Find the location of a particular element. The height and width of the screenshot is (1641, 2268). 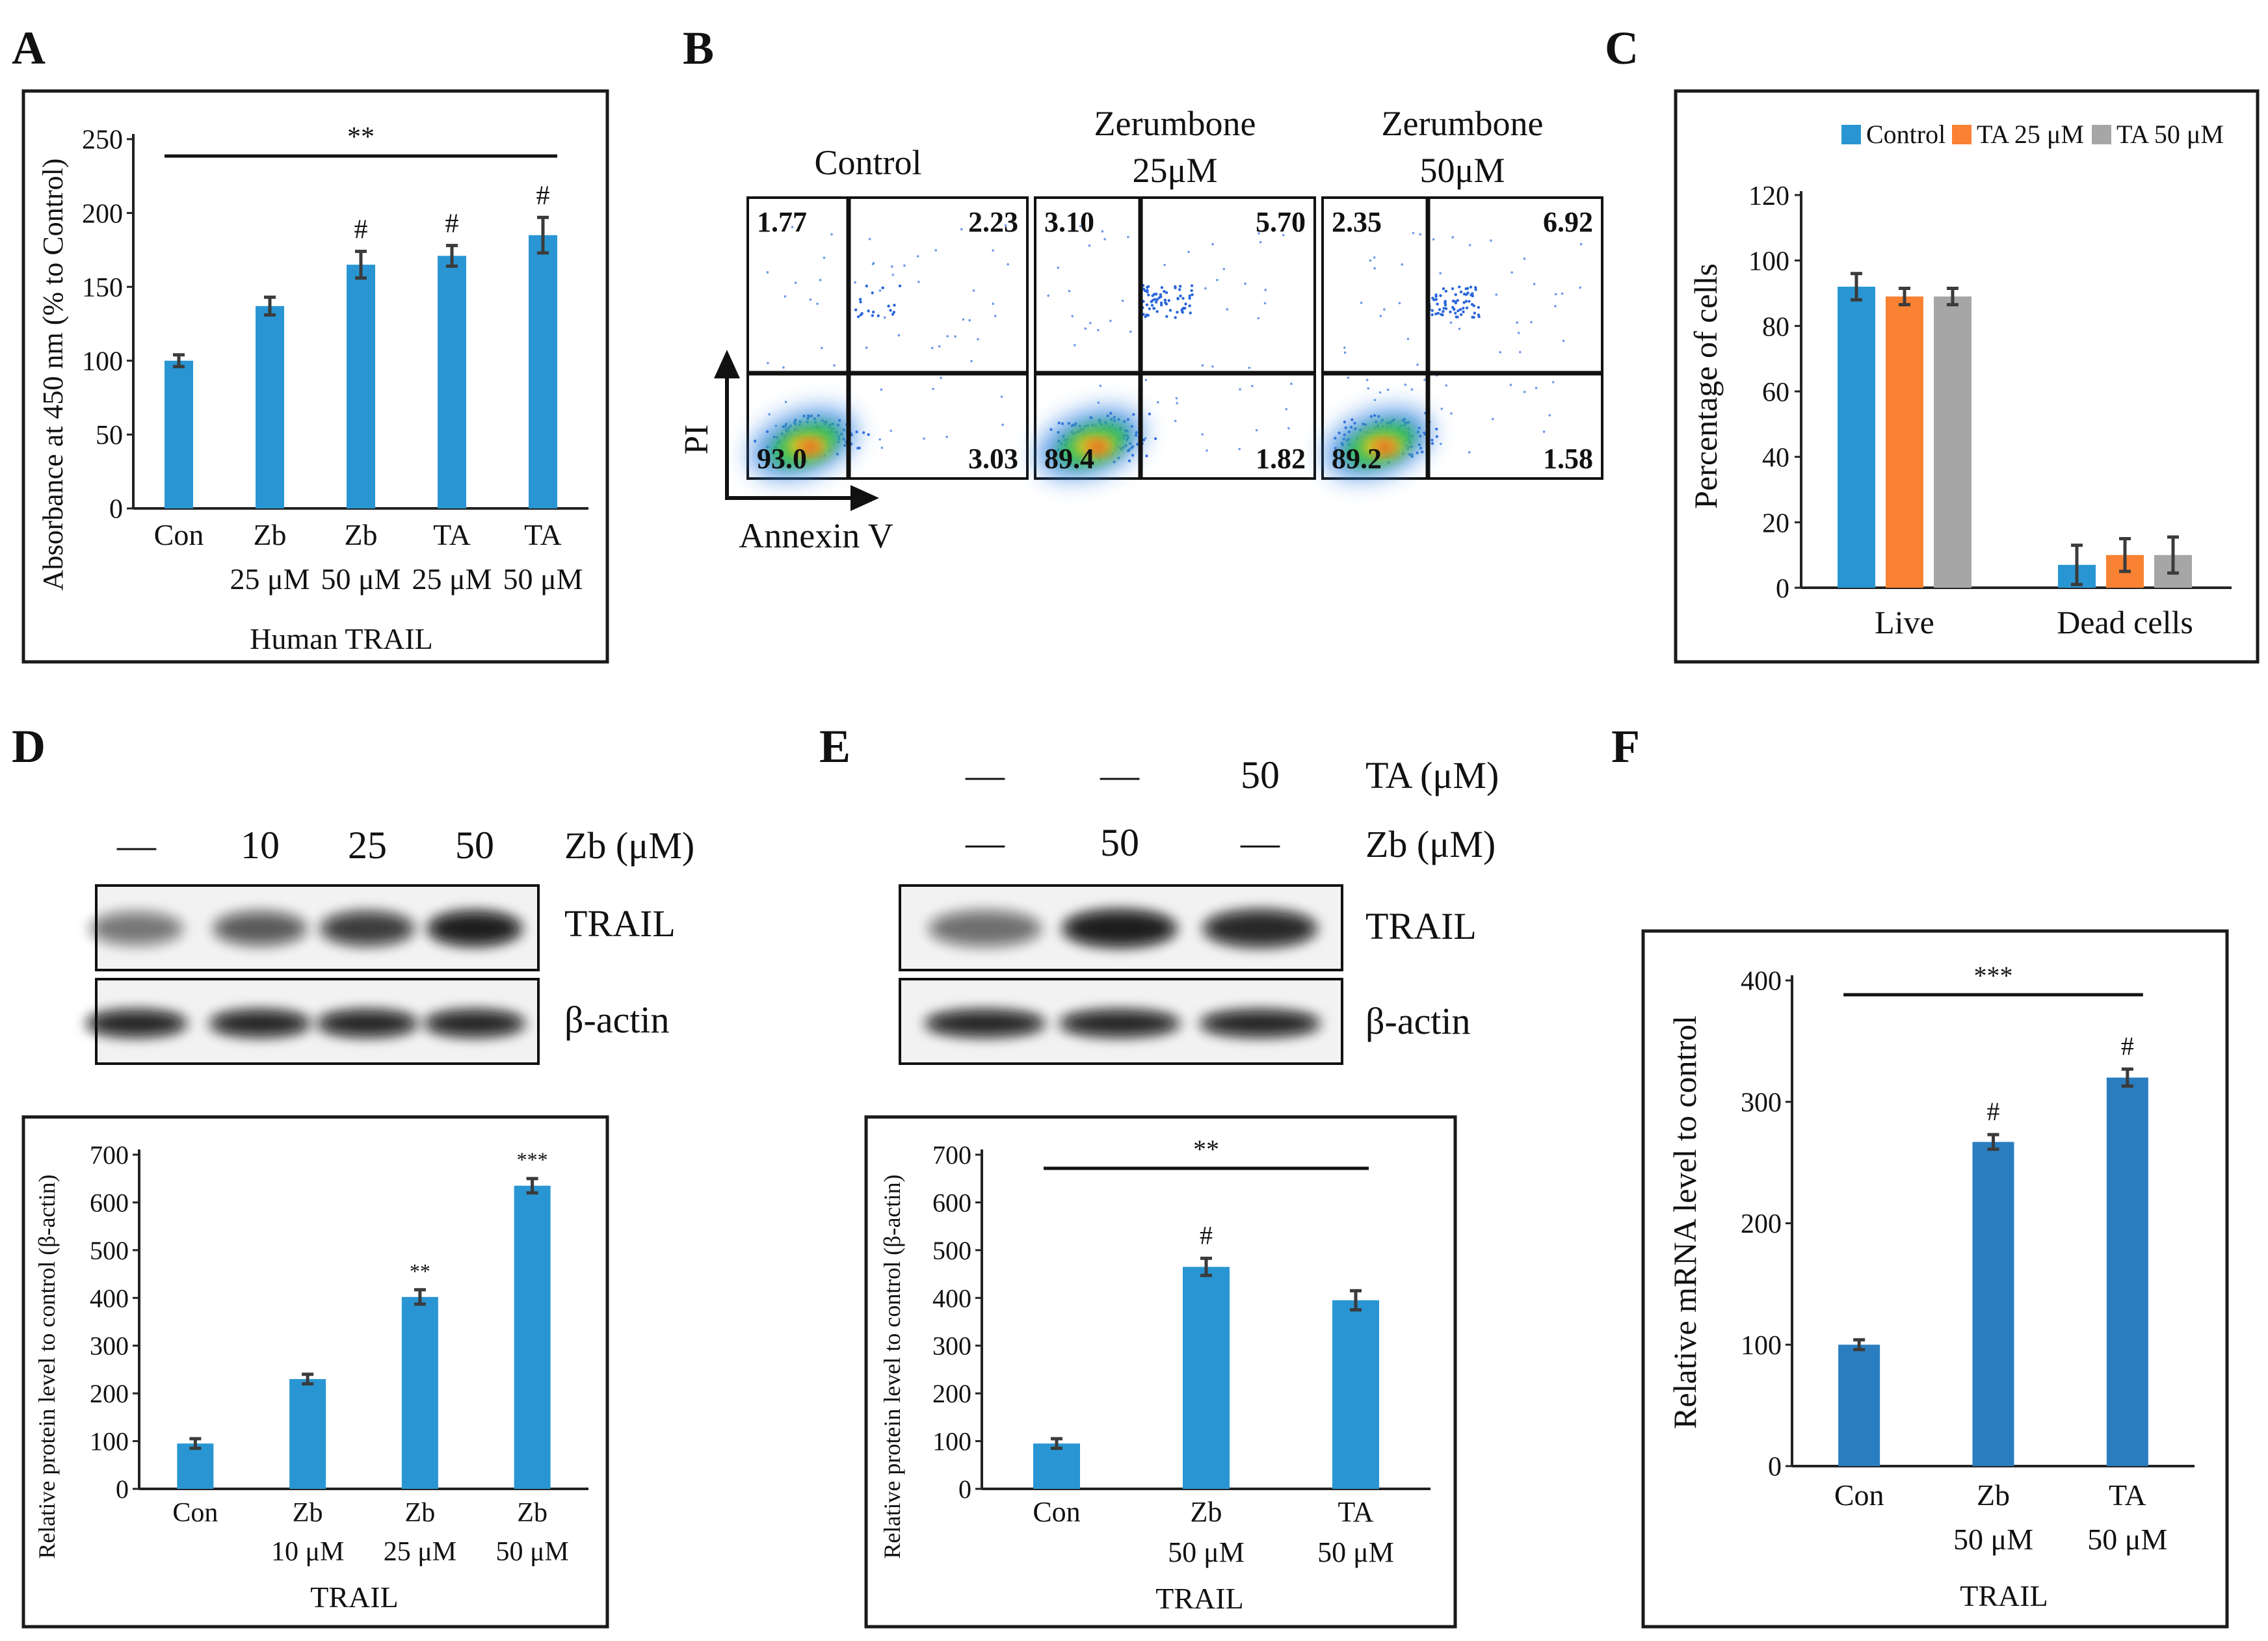

panel-letter-e: E is located at coordinates (834, 746).